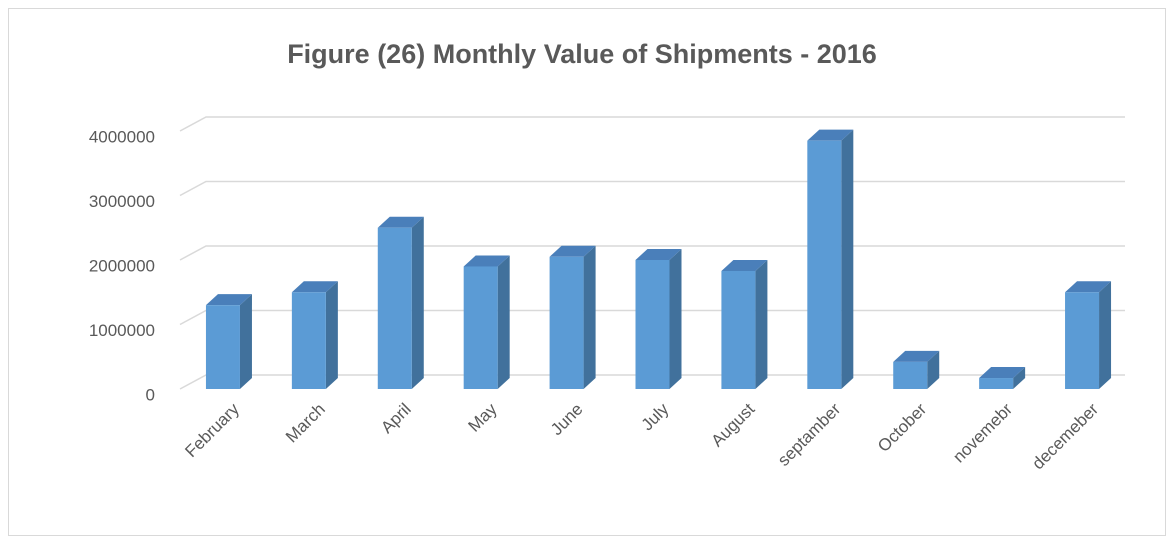  I want to click on y-tick-label: 4000000, so click(122, 136).